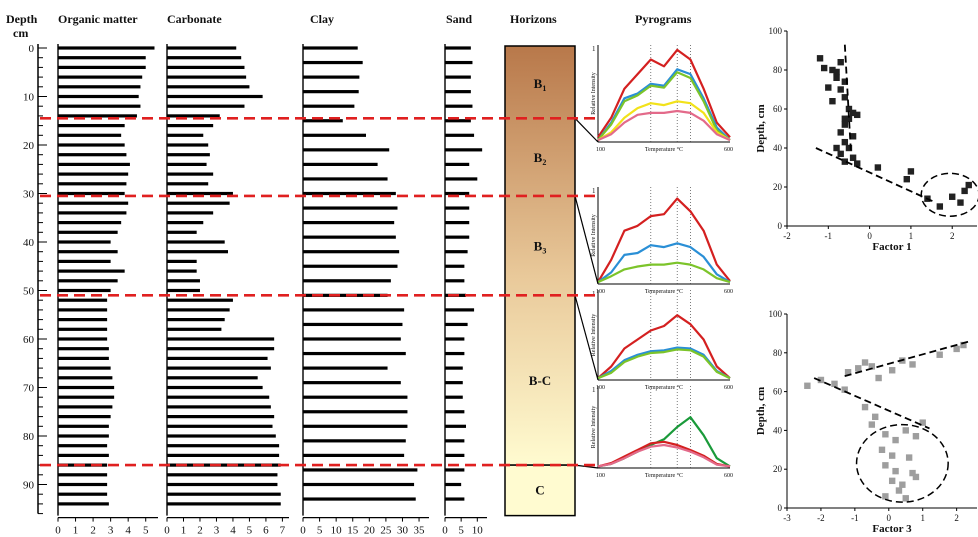 This screenshot has width=978, height=537. What do you see at coordinates (829, 236) in the screenshot?
I see `scatter-x-tick-label: -1` at bounding box center [829, 236].